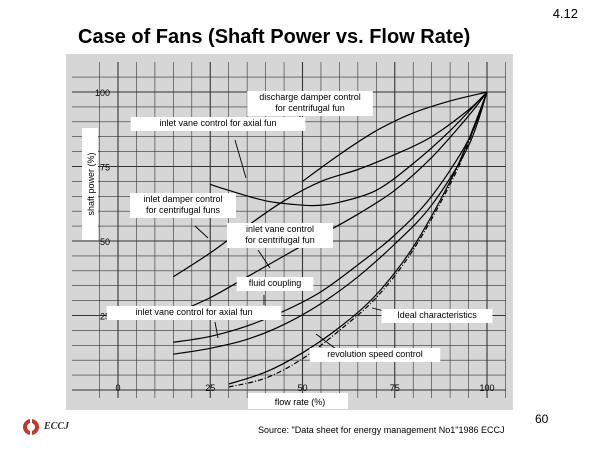 The width and height of the screenshot is (600, 450). What do you see at coordinates (183, 210) in the screenshot?
I see `series-label-3: for centrifugal funs` at bounding box center [183, 210].